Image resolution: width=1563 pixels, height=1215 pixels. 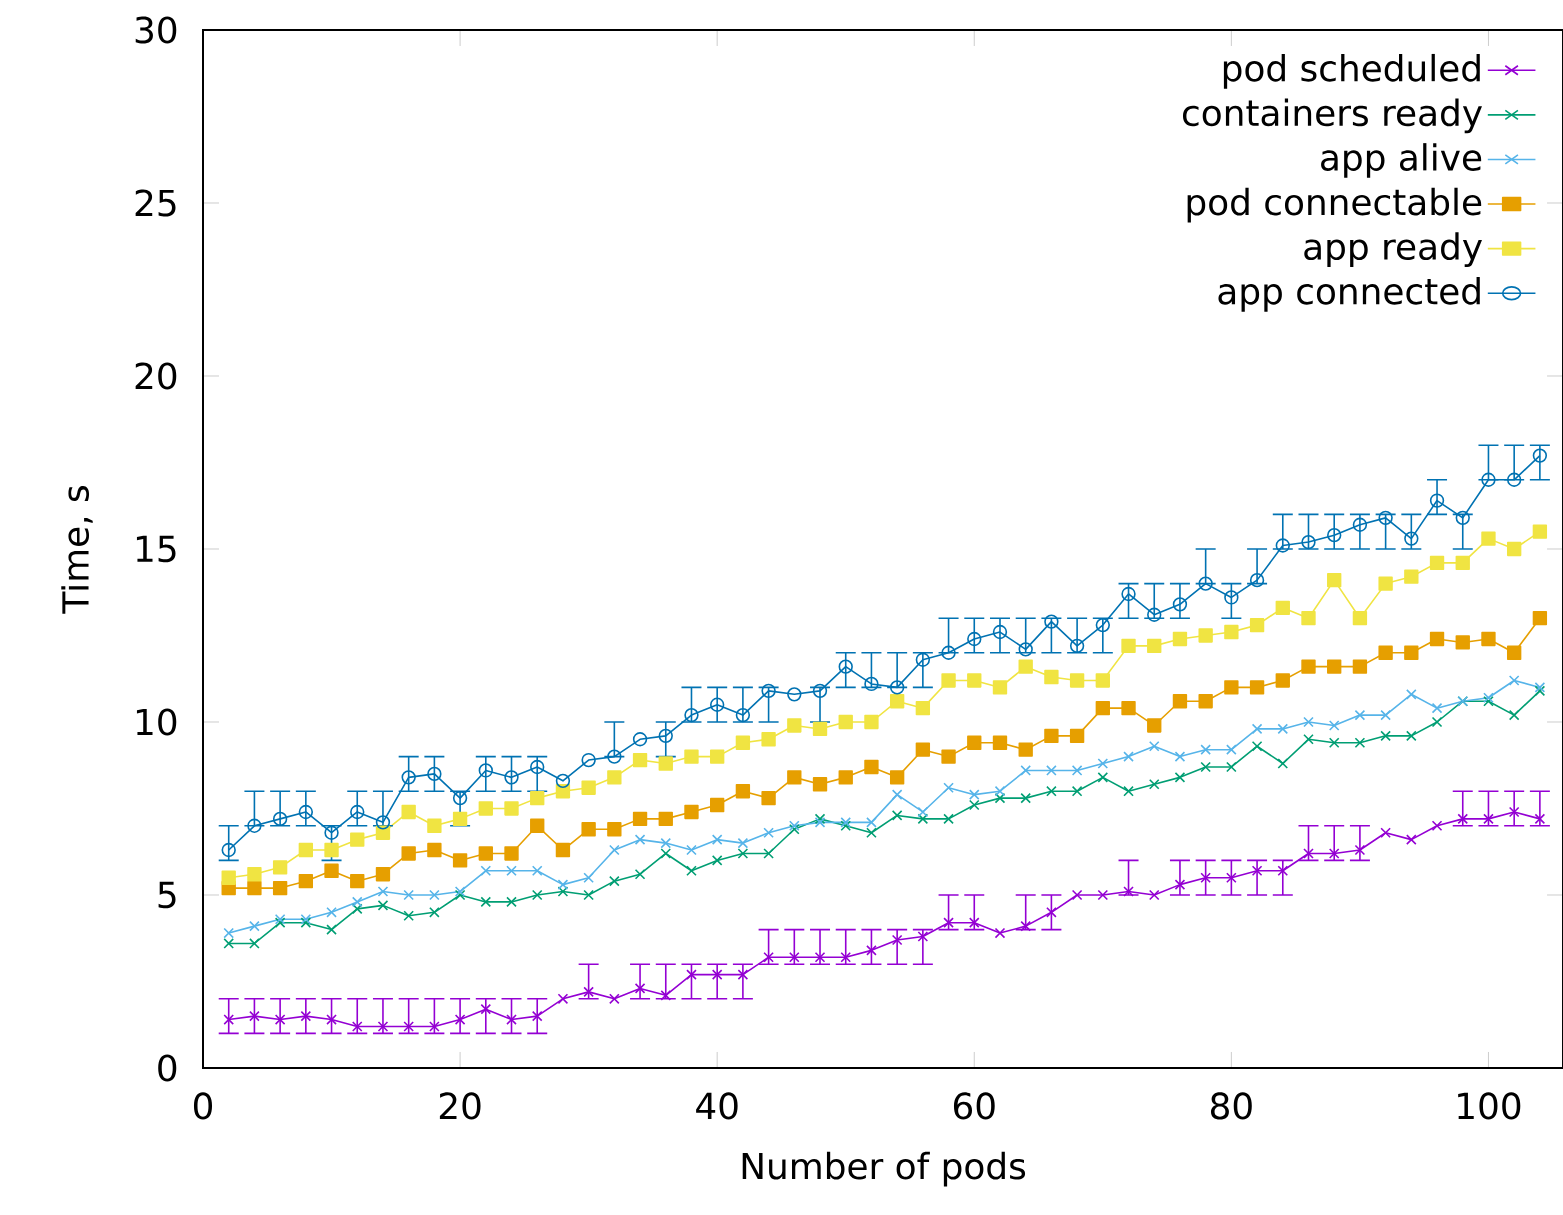 I want to click on y-tick-label: 25, so click(x=155, y=203).